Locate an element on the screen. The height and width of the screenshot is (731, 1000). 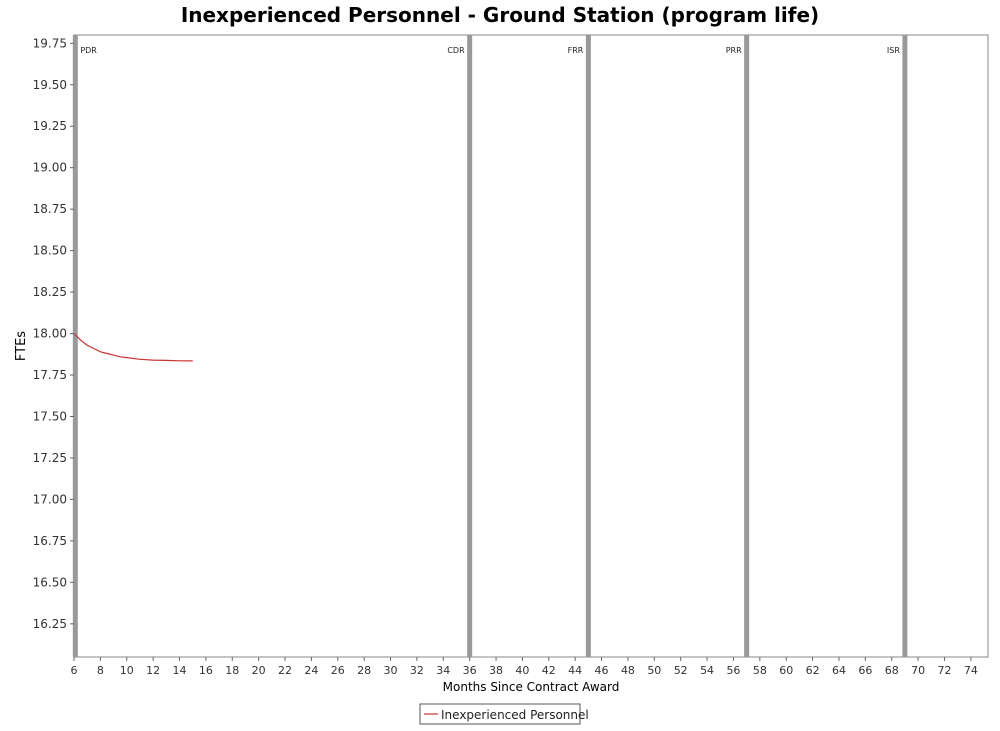
x-tick-label: 52 is located at coordinates (681, 670).